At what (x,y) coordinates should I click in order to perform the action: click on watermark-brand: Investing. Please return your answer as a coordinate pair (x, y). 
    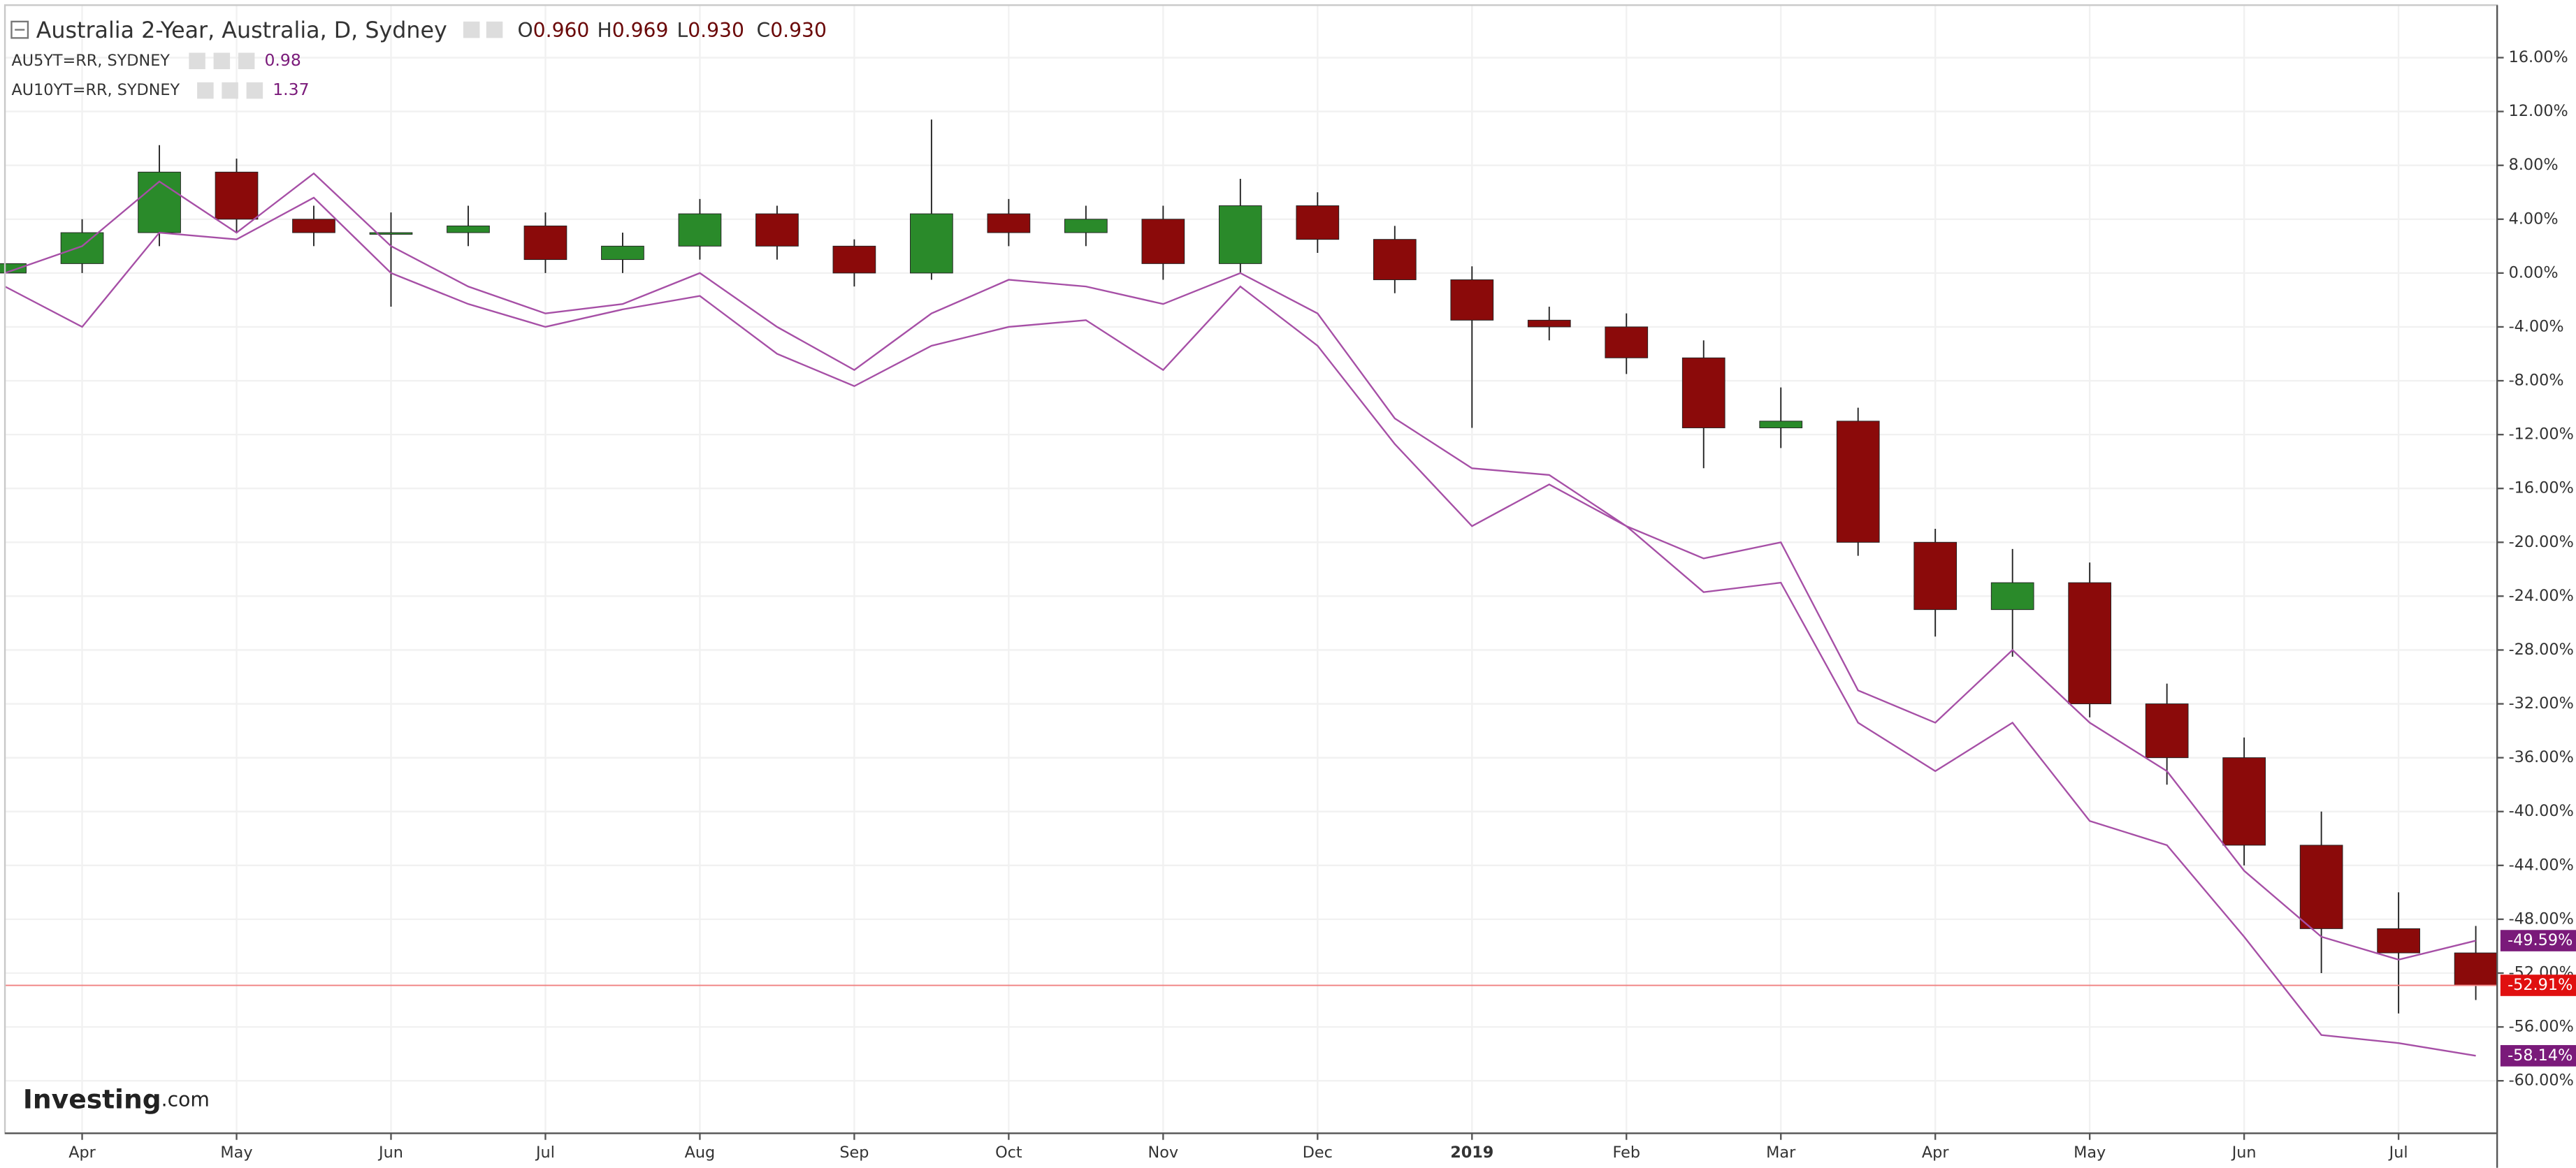
    Looking at the image, I should click on (92, 1098).